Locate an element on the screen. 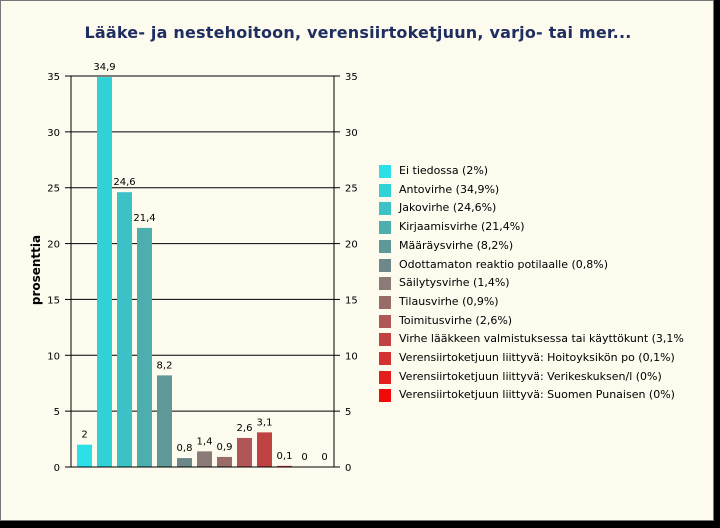  data-label: 0,9 is located at coordinates (225, 447).